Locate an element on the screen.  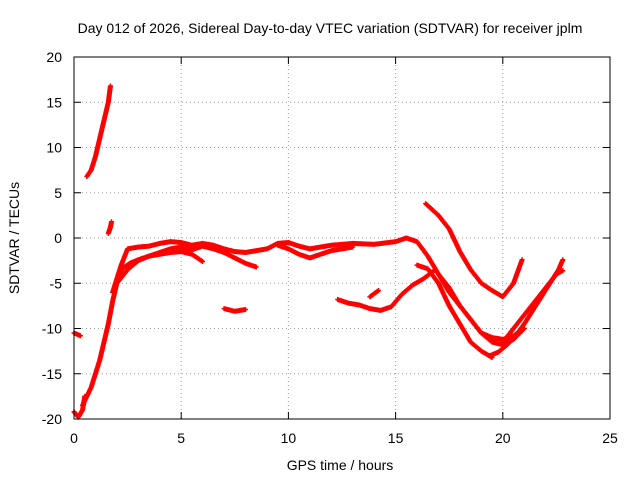
y-tick-label: 5 is located at coordinates (58, 193).